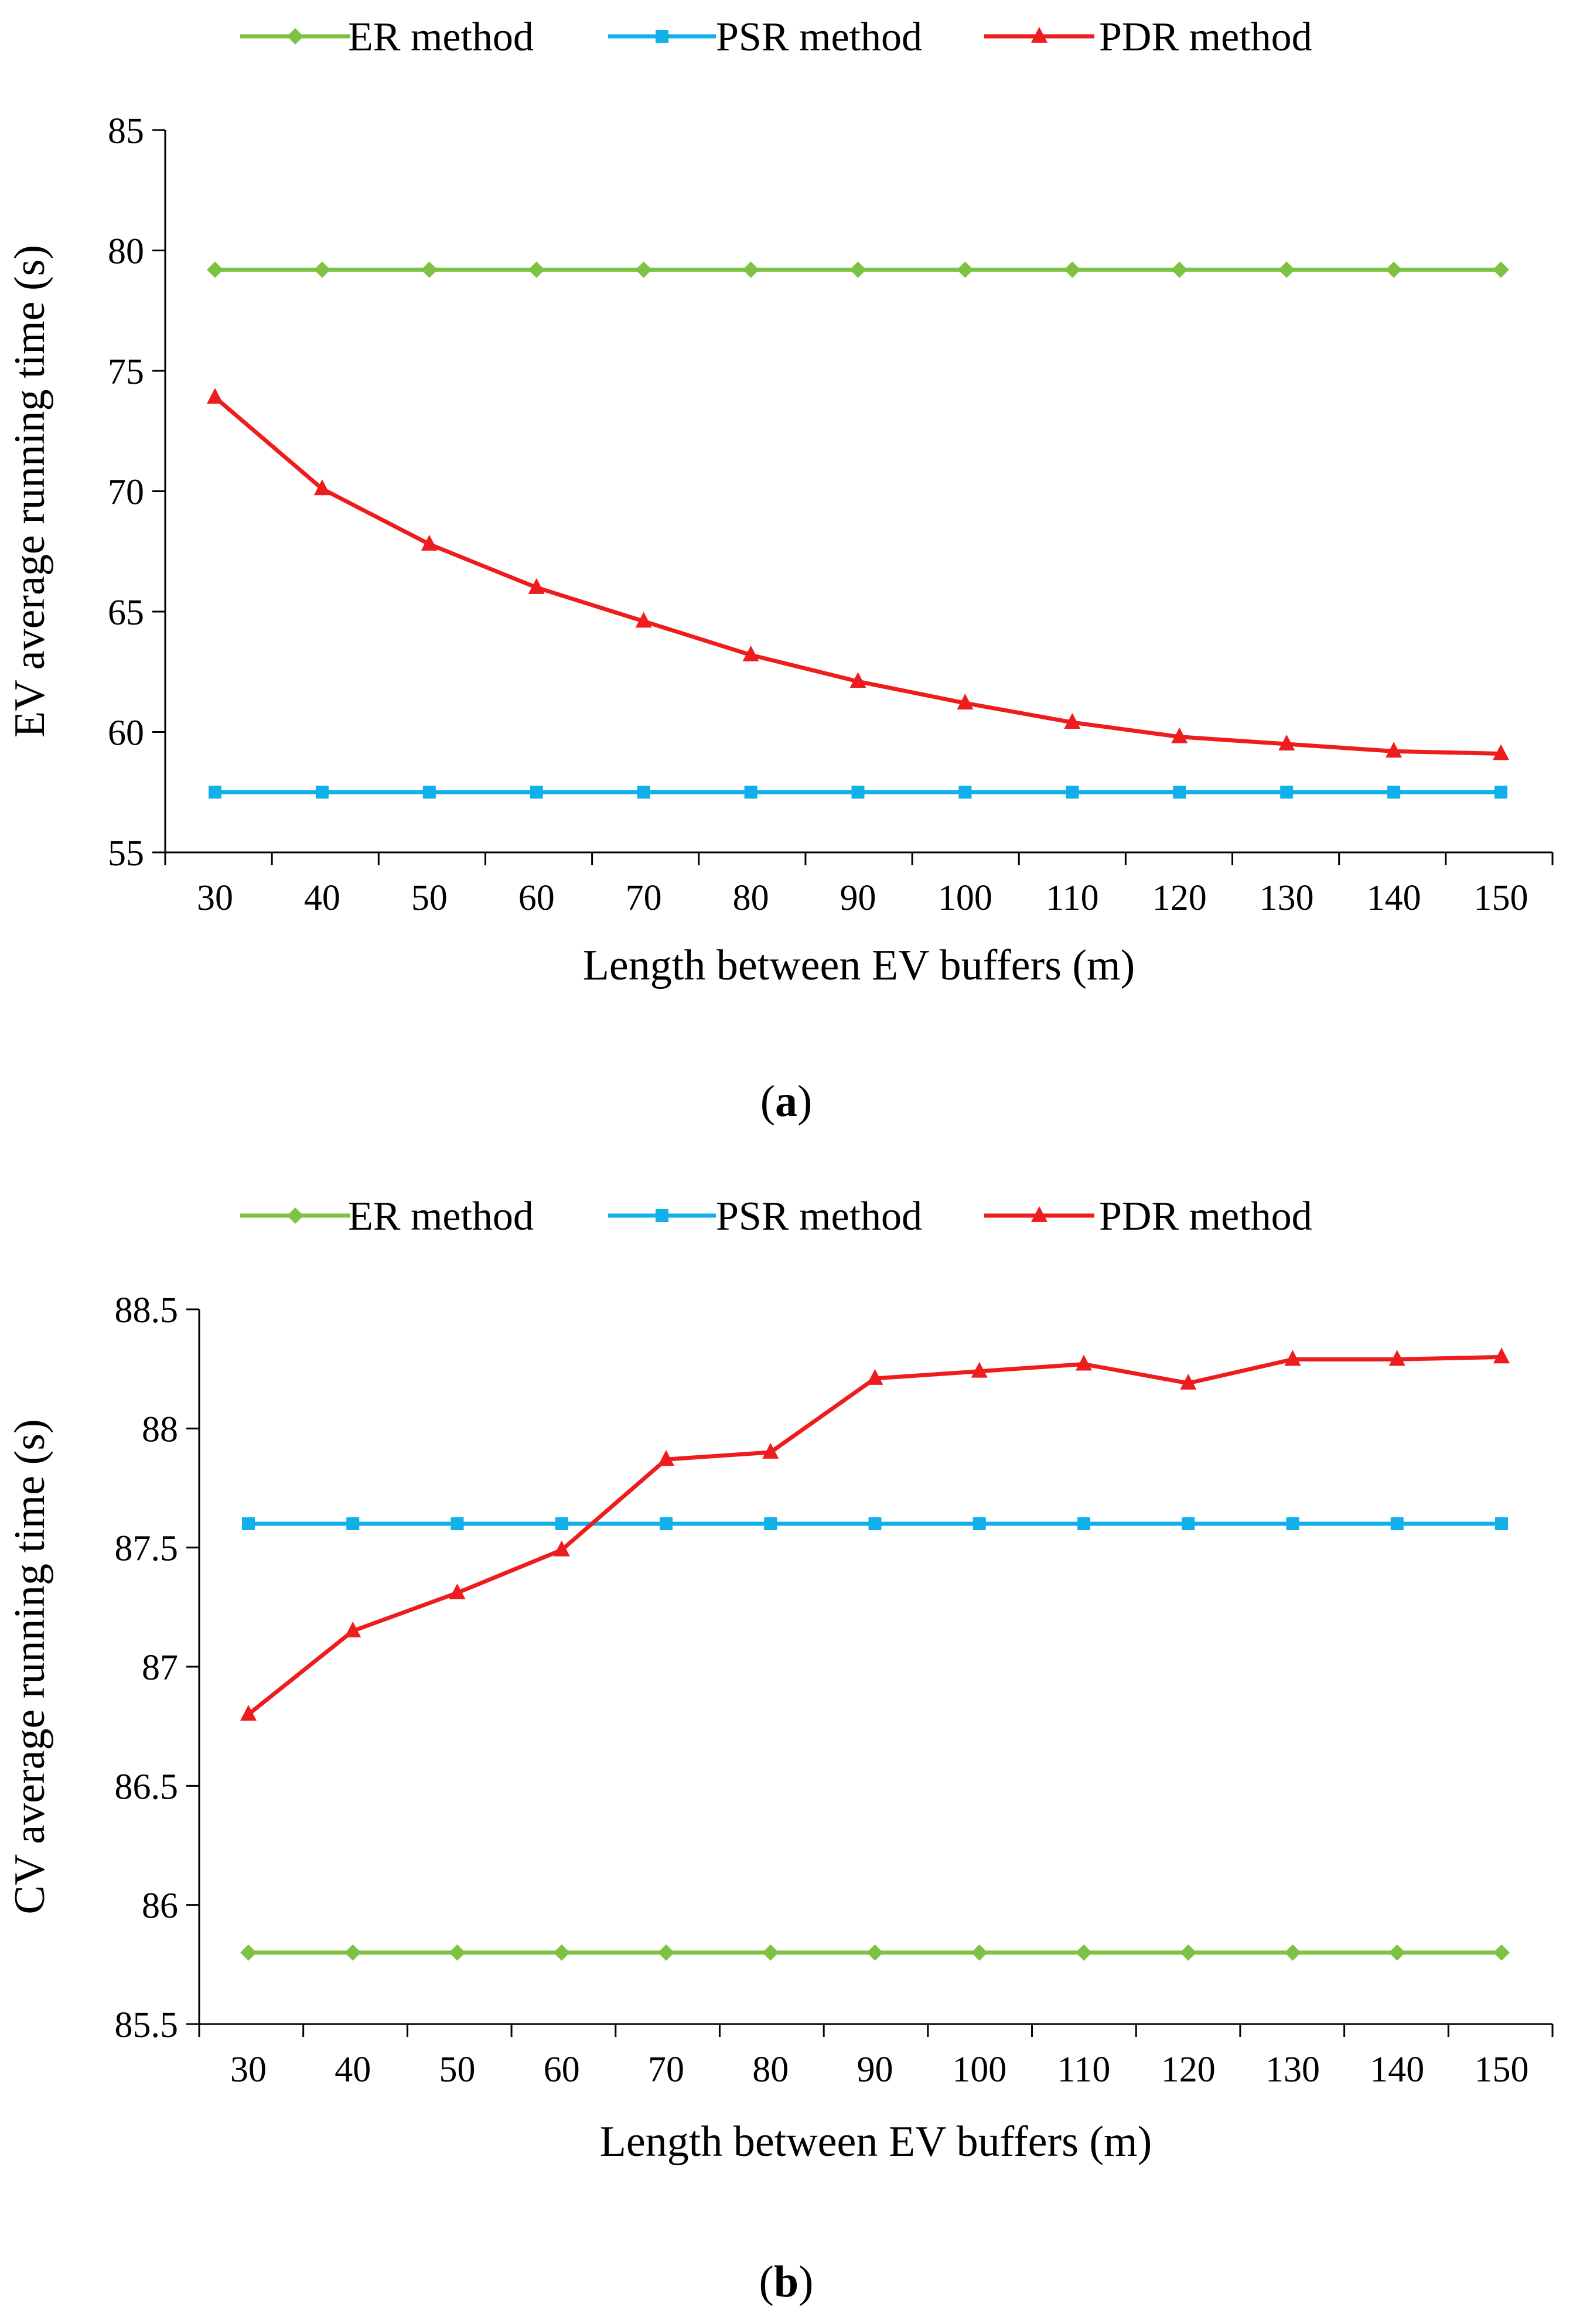 Image resolution: width=1573 pixels, height=2324 pixels. What do you see at coordinates (126, 613) in the screenshot?
I see `y-tick-label: 65` at bounding box center [126, 613].